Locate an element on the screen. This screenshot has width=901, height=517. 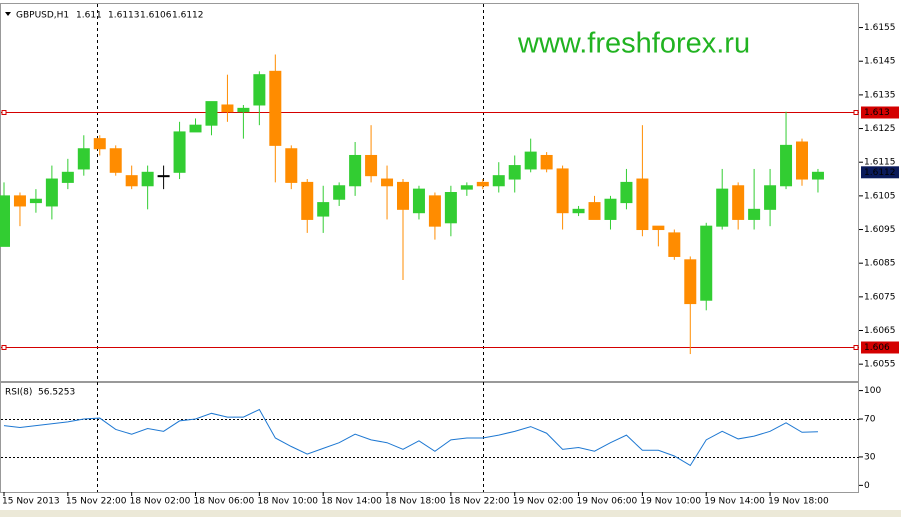
x-tick-label: 15 Nov 2013 is located at coordinates (31, 502).